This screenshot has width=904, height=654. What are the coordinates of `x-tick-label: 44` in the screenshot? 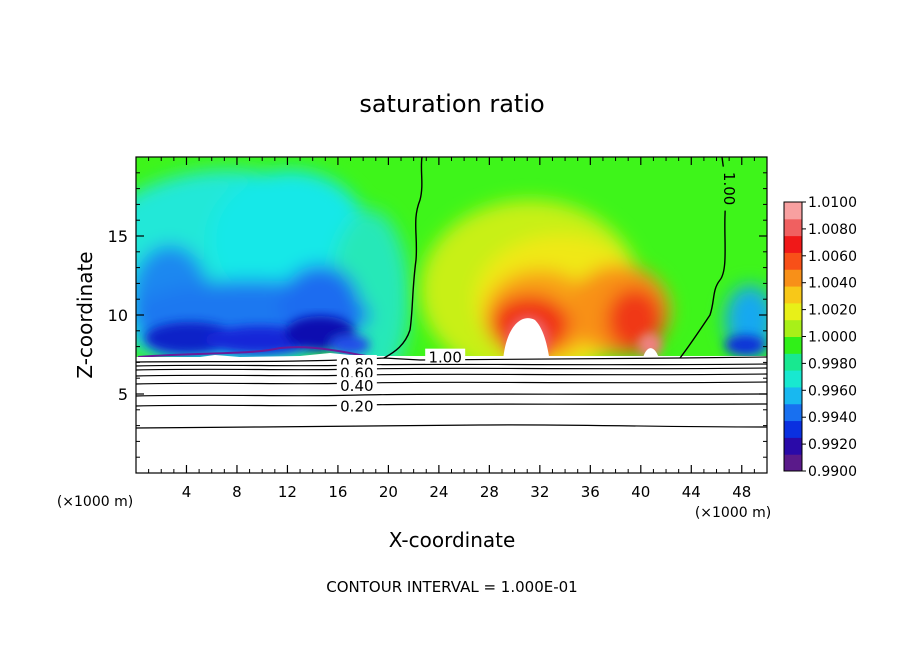 It's located at (691, 492).